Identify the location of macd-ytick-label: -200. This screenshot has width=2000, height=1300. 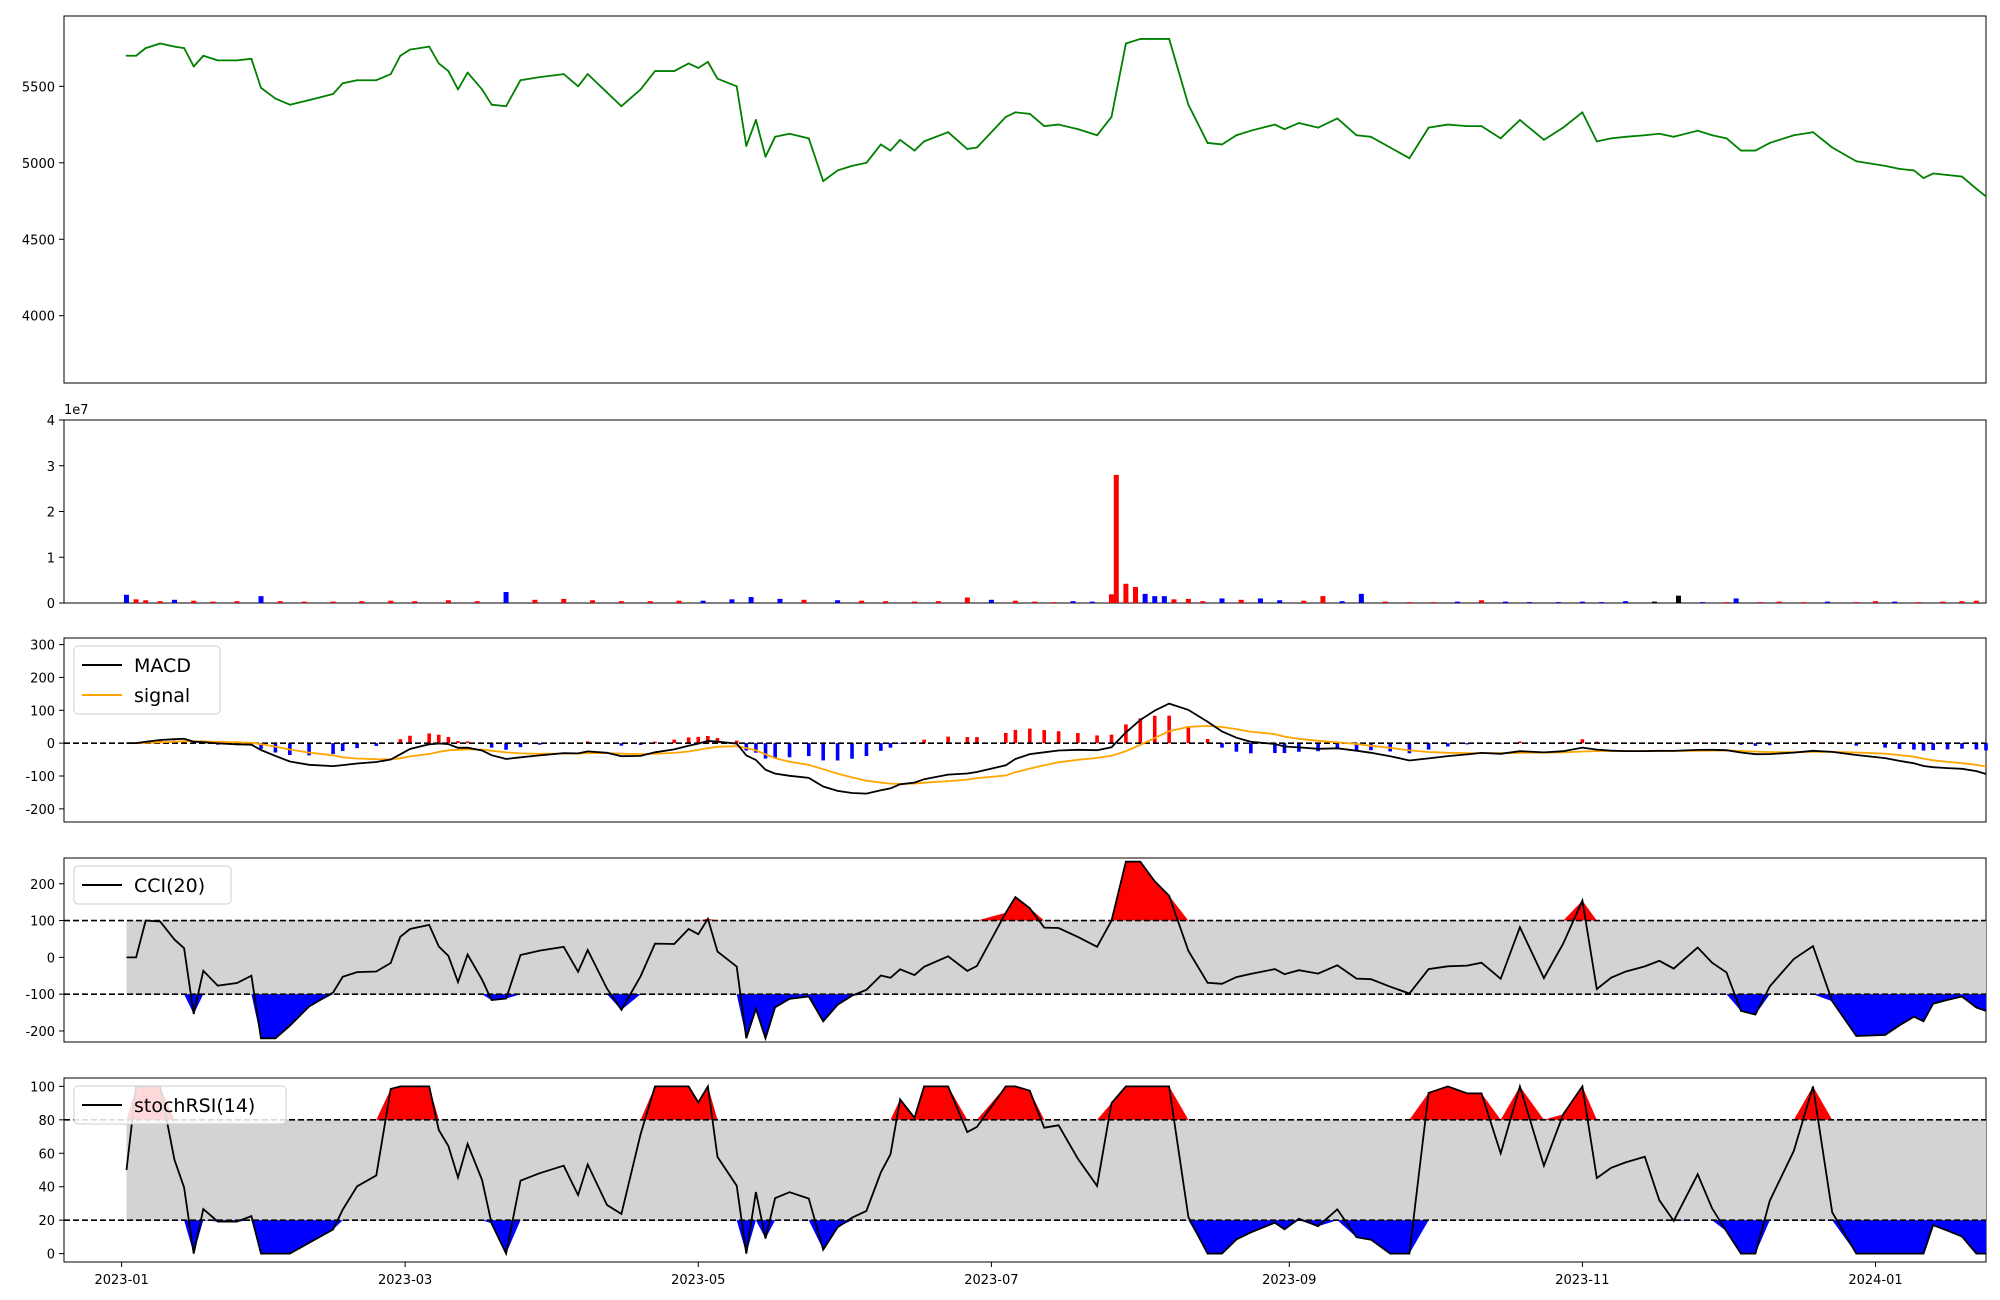
(40, 810).